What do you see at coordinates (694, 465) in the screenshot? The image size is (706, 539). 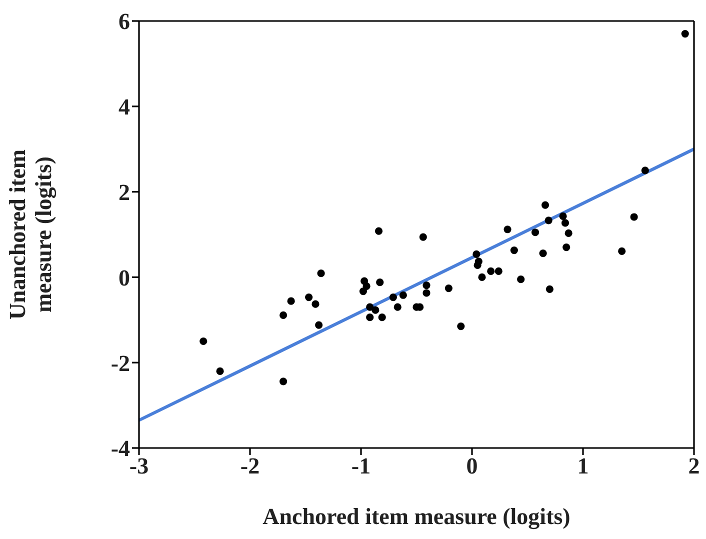 I see `x-tick-label: 2` at bounding box center [694, 465].